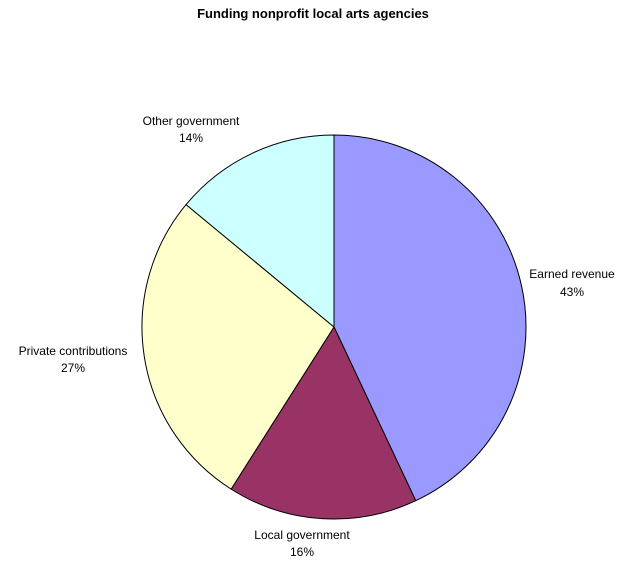  What do you see at coordinates (323, 422) in the screenshot?
I see `pie-slice-local-government` at bounding box center [323, 422].